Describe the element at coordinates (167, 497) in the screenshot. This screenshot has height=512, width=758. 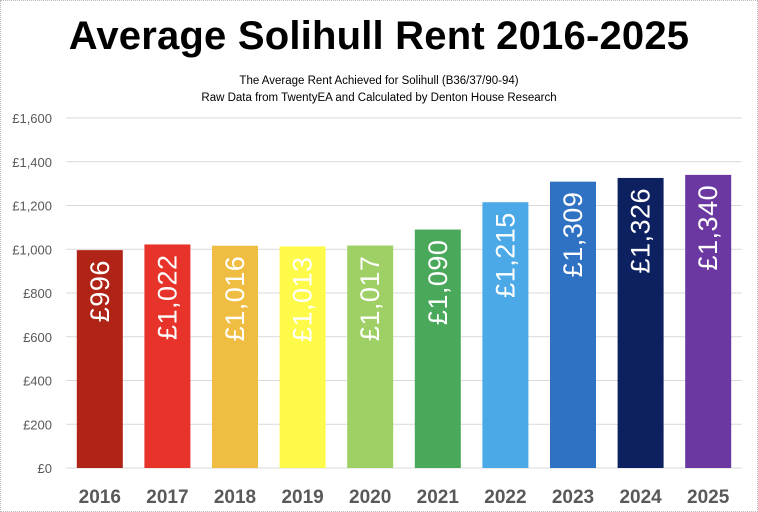
I see `x-tick-label: 2017` at that location.